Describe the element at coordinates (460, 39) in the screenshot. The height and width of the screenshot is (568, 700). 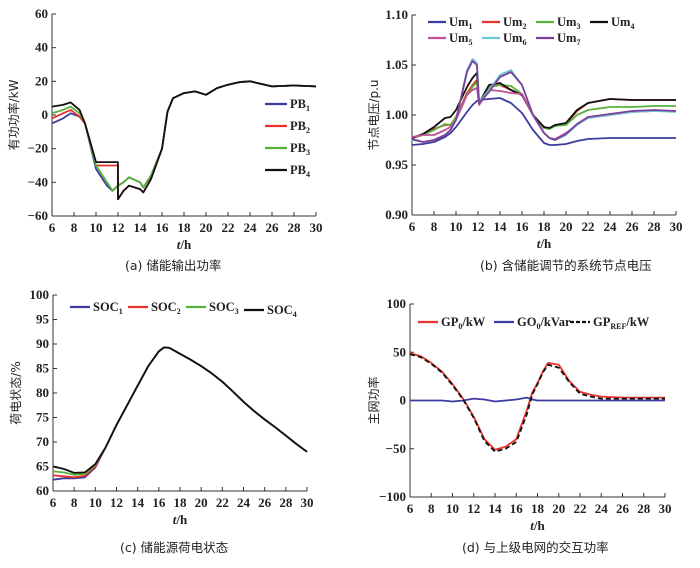
I see `legend-label: Um5` at that location.